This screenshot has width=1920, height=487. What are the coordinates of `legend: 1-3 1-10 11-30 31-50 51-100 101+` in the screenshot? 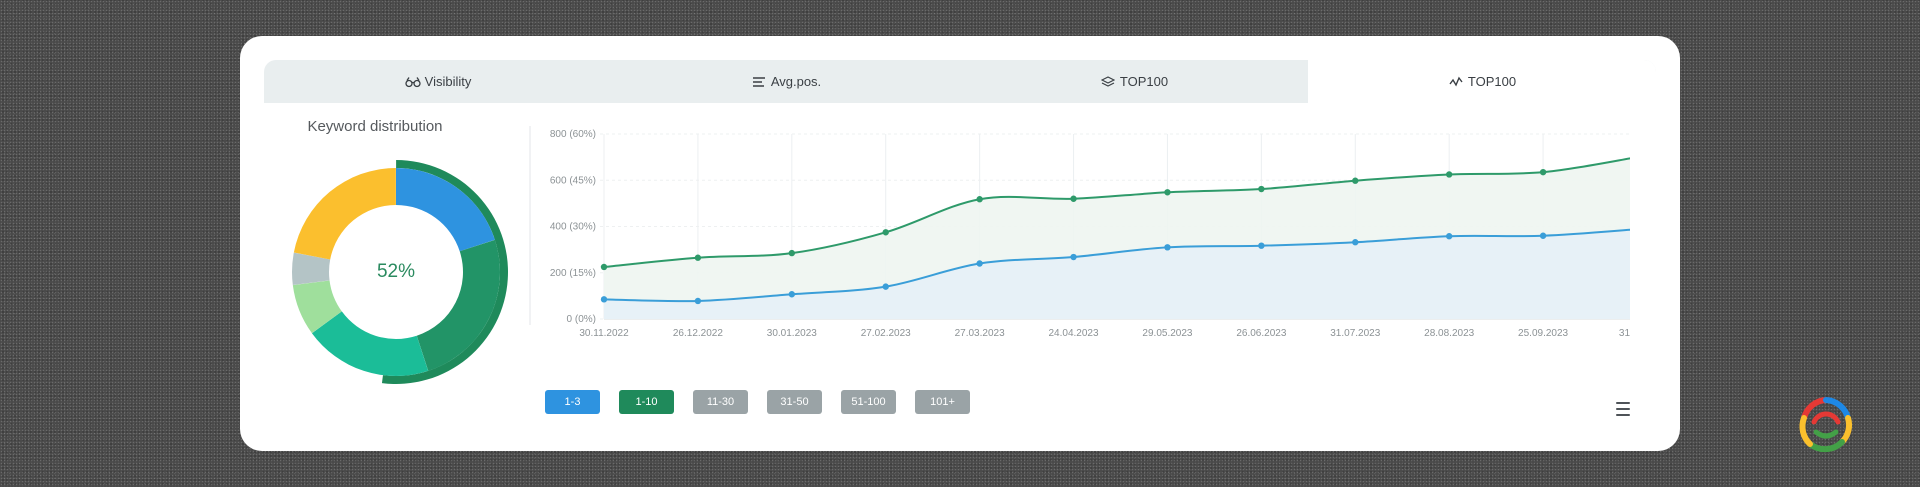 It's located at (757, 402).